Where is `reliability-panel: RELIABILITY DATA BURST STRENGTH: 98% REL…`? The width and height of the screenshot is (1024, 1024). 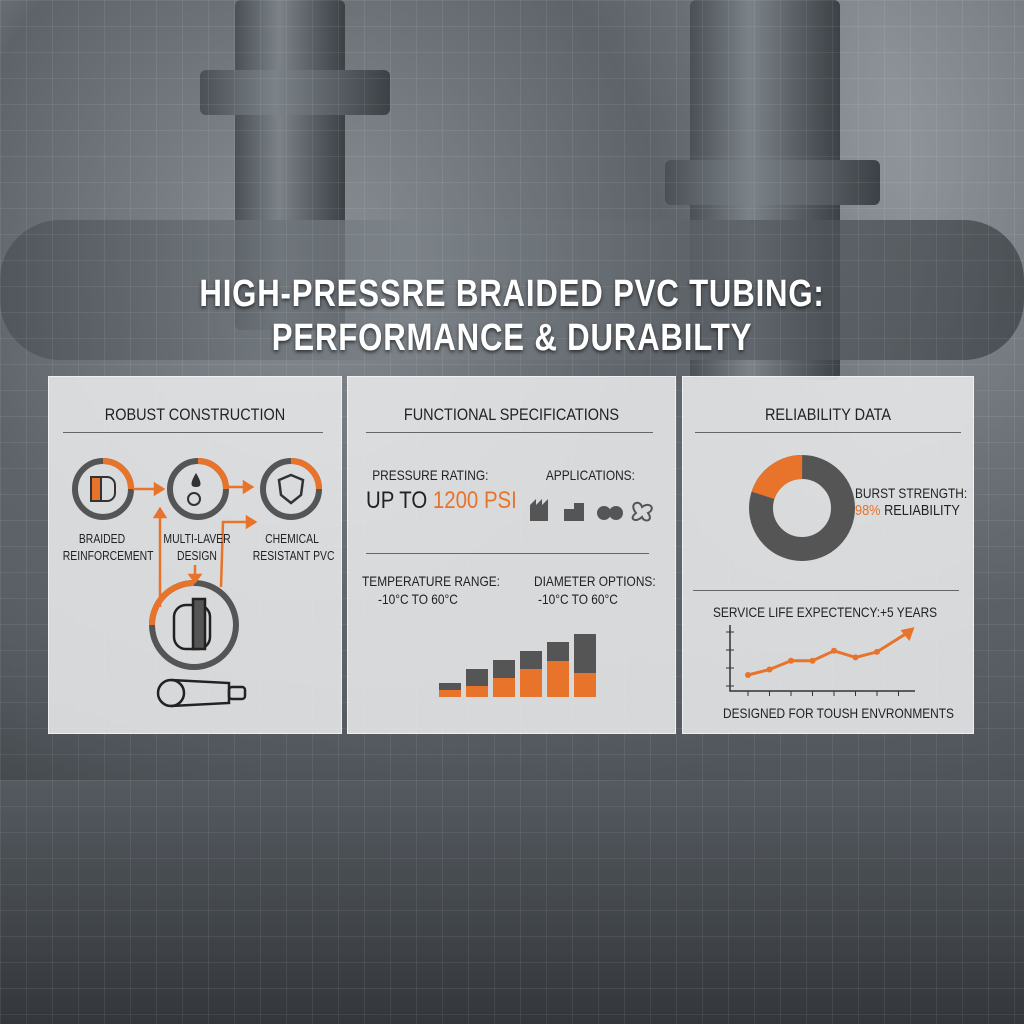 reliability-panel: RELIABILITY DATA BURST STRENGTH: 98% REL… is located at coordinates (828, 555).